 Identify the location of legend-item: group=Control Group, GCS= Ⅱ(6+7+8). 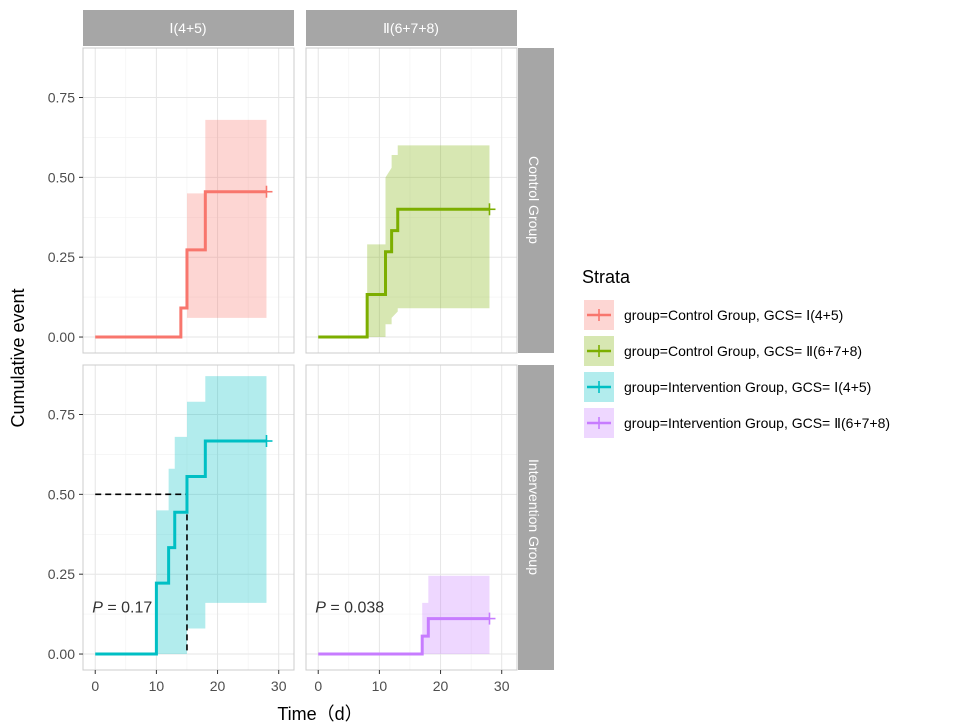
(723, 351).